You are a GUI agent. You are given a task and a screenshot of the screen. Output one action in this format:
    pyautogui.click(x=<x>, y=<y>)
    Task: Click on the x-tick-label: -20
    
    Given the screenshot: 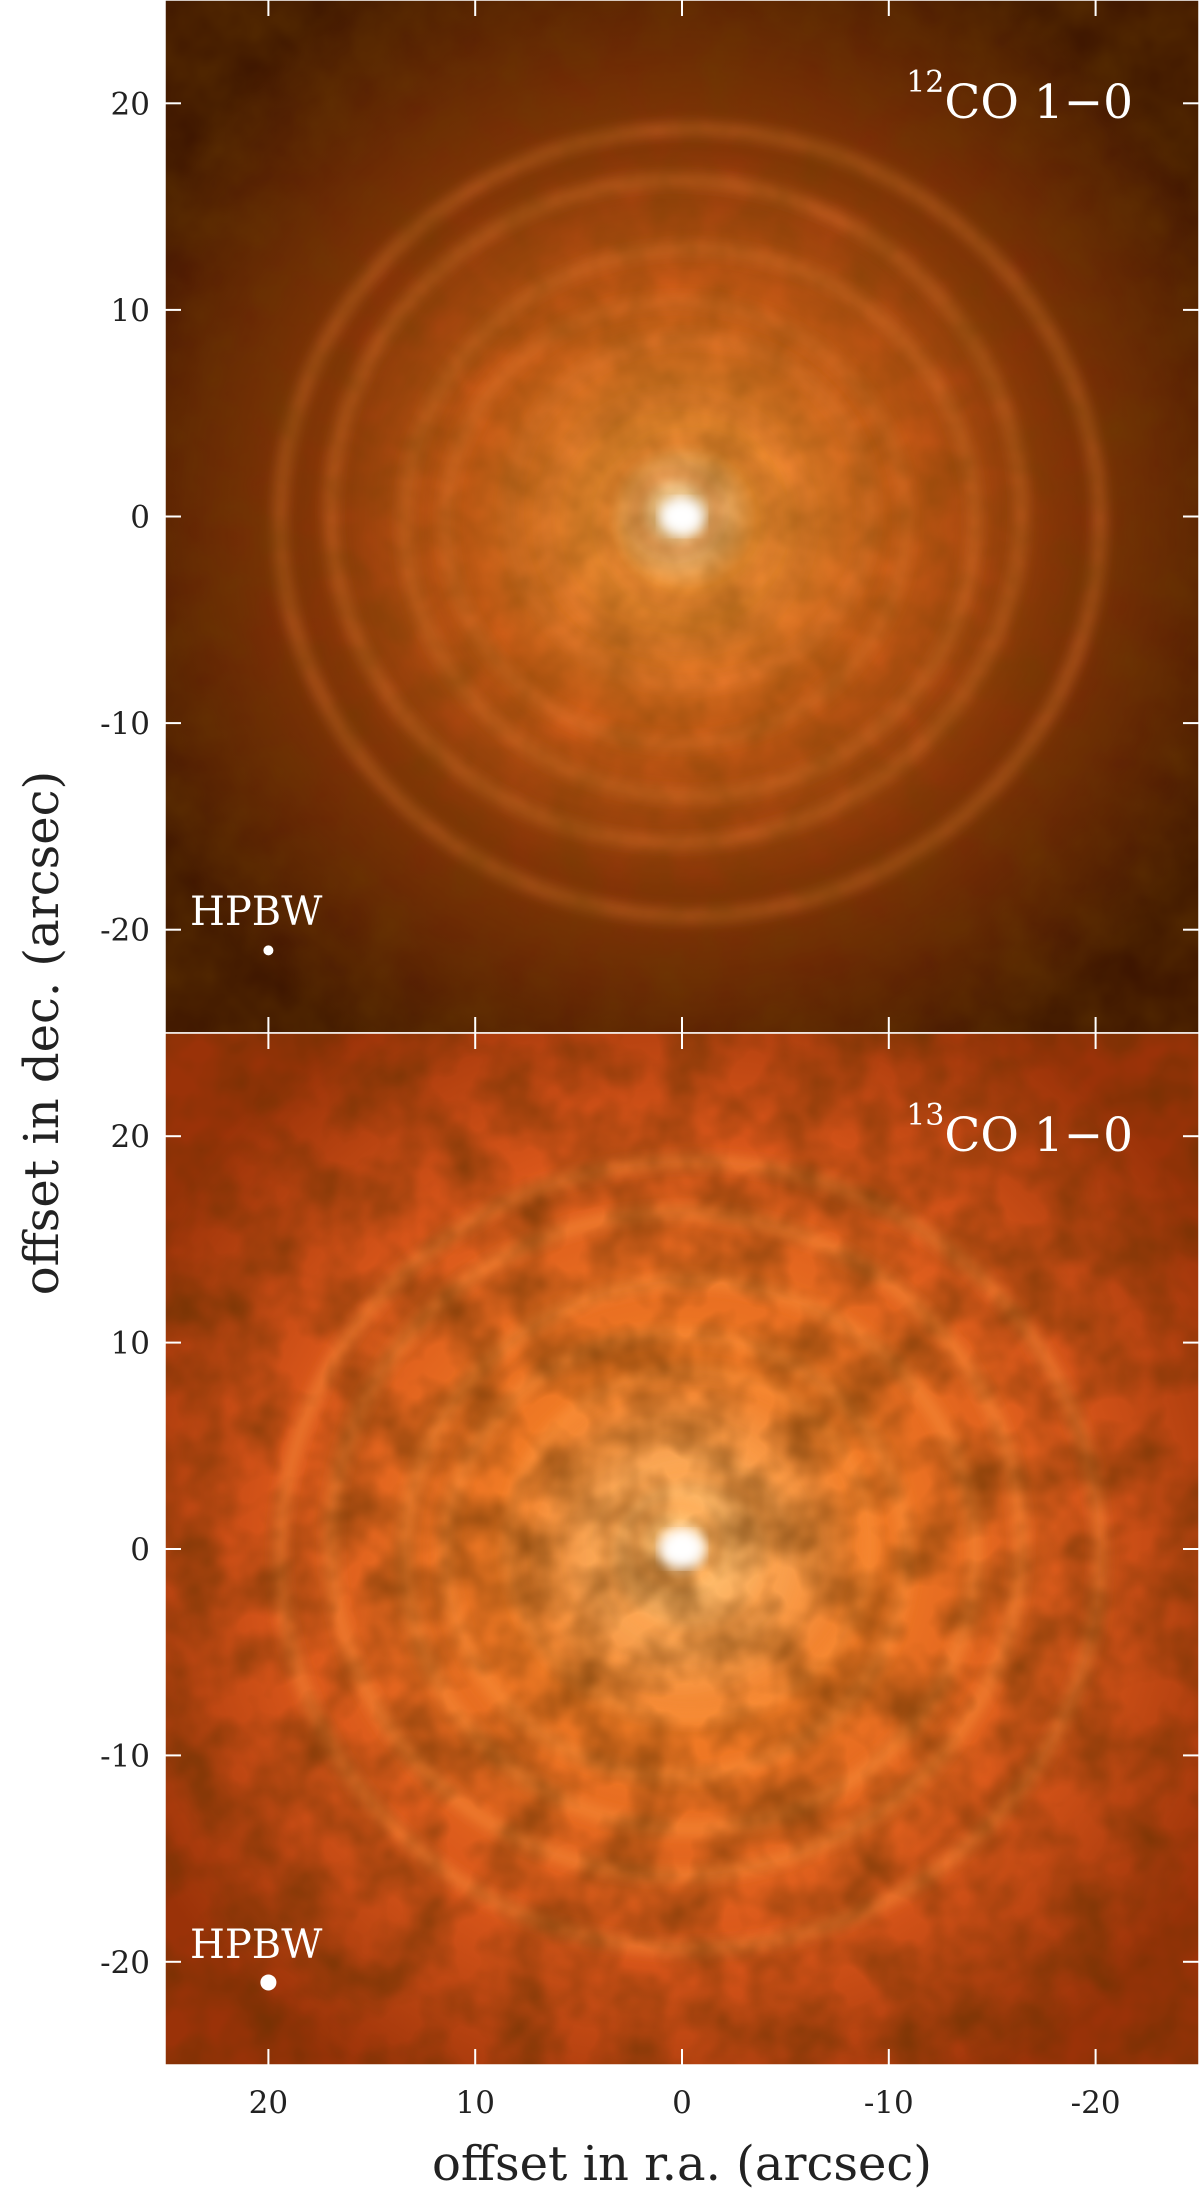 What is the action you would take?
    pyautogui.click(x=1096, y=2103)
    